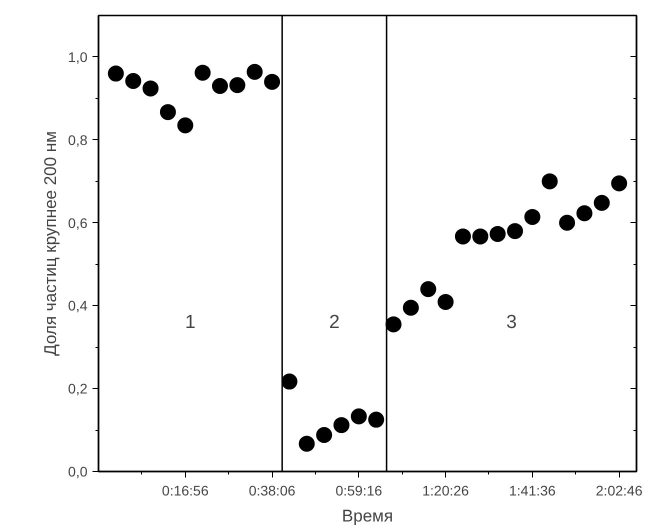 This screenshot has height=528, width=656. Describe the element at coordinates (78, 388) in the screenshot. I see `y-tick-label: 0,2` at that location.